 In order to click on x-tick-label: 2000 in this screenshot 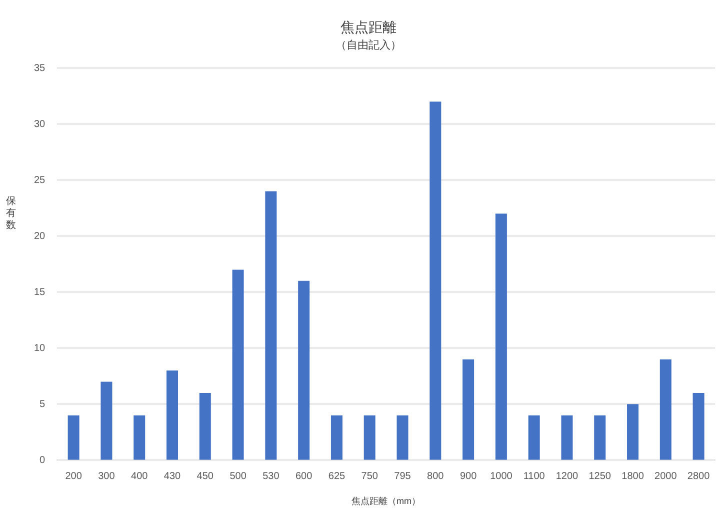, I will do `click(666, 476)`.